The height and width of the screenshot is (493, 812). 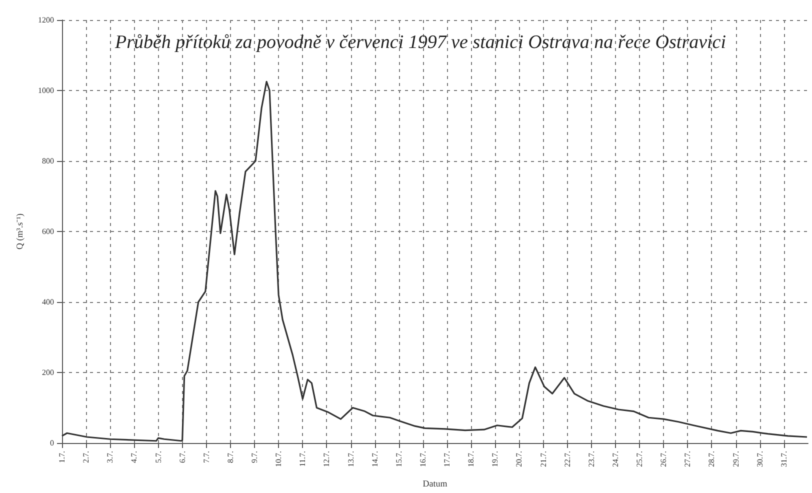 What do you see at coordinates (158, 457) in the screenshot?
I see `x-tick-label: 5.7.` at bounding box center [158, 457].